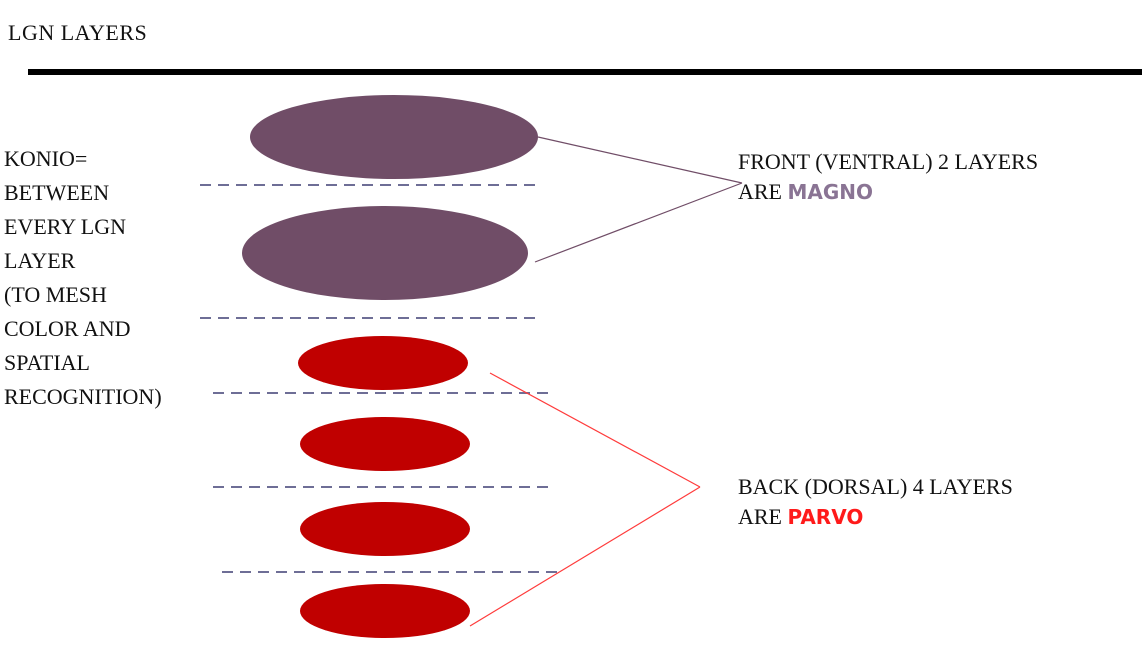  Describe the element at coordinates (46, 158) in the screenshot. I see `konio-line: KONIO=` at that location.